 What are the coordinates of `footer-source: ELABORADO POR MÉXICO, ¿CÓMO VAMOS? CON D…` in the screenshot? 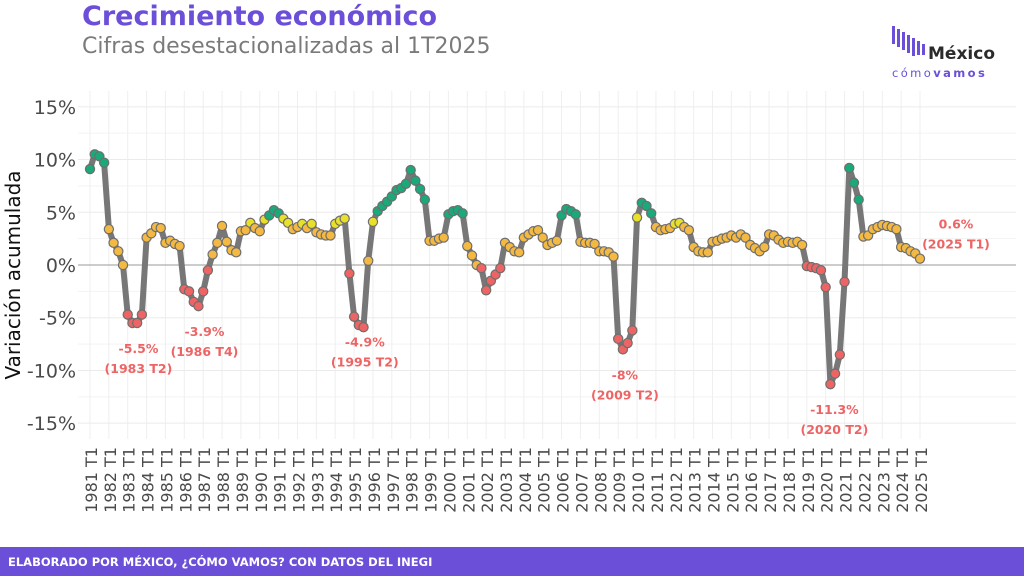 It's located at (220, 562).